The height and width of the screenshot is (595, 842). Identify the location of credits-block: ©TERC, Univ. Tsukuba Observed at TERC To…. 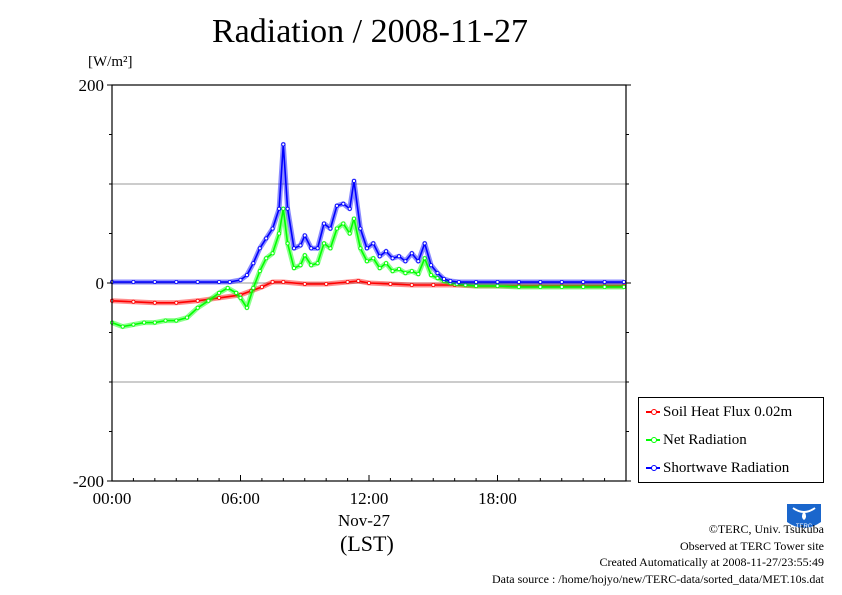
(658, 554).